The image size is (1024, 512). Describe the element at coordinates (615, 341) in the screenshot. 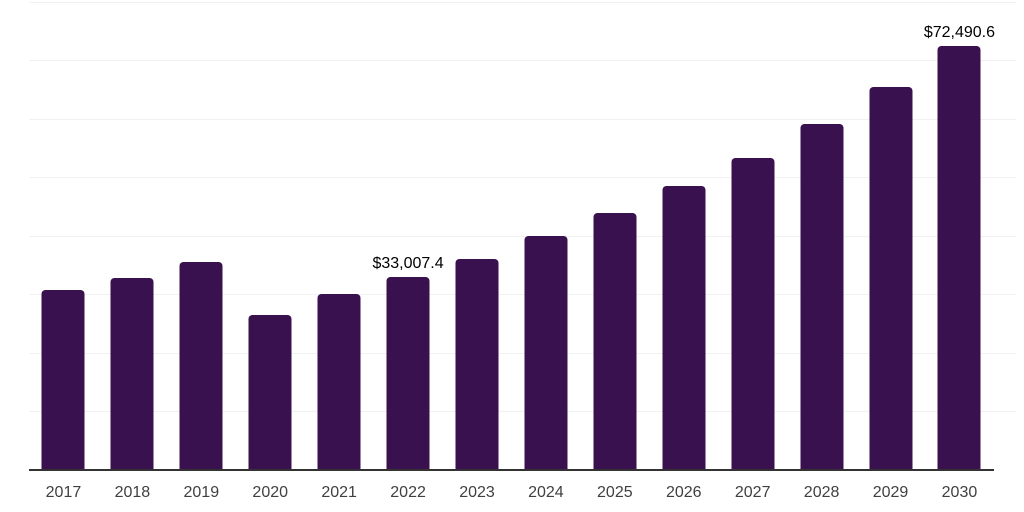

I see `bar-2025` at that location.